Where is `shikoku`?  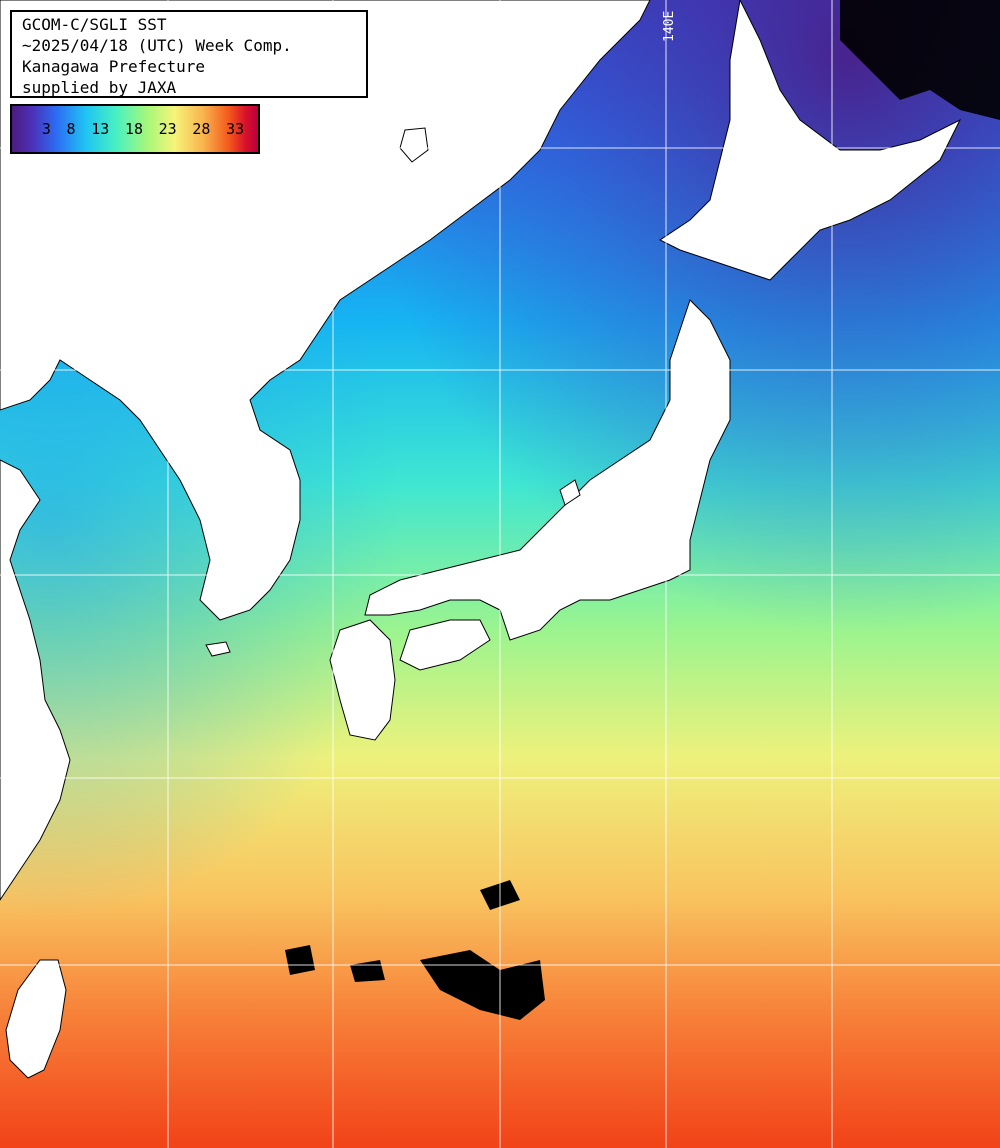 shikoku is located at coordinates (445, 645).